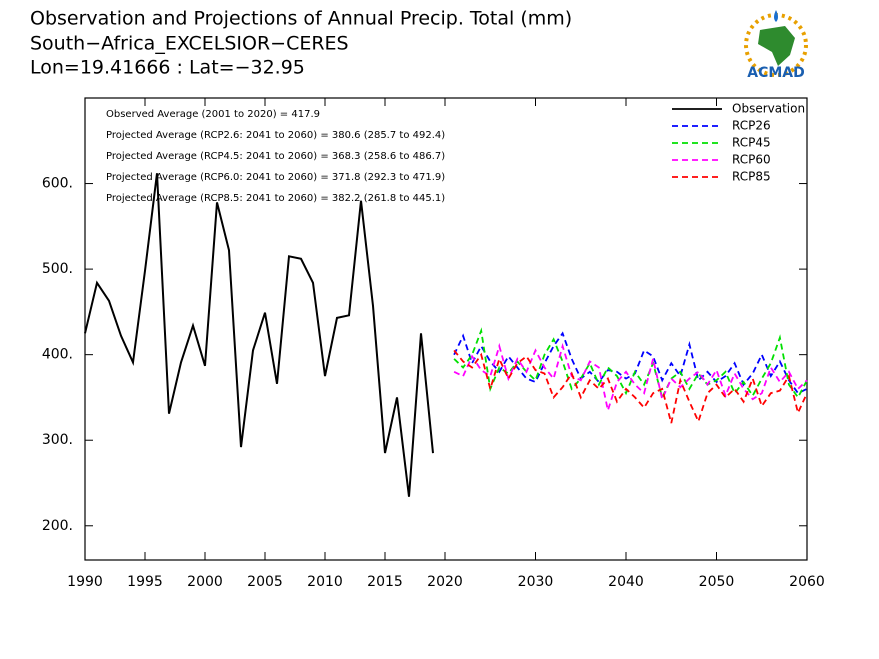  What do you see at coordinates (385, 582) in the screenshot?
I see `x-tick-label: 2015` at bounding box center [385, 582].